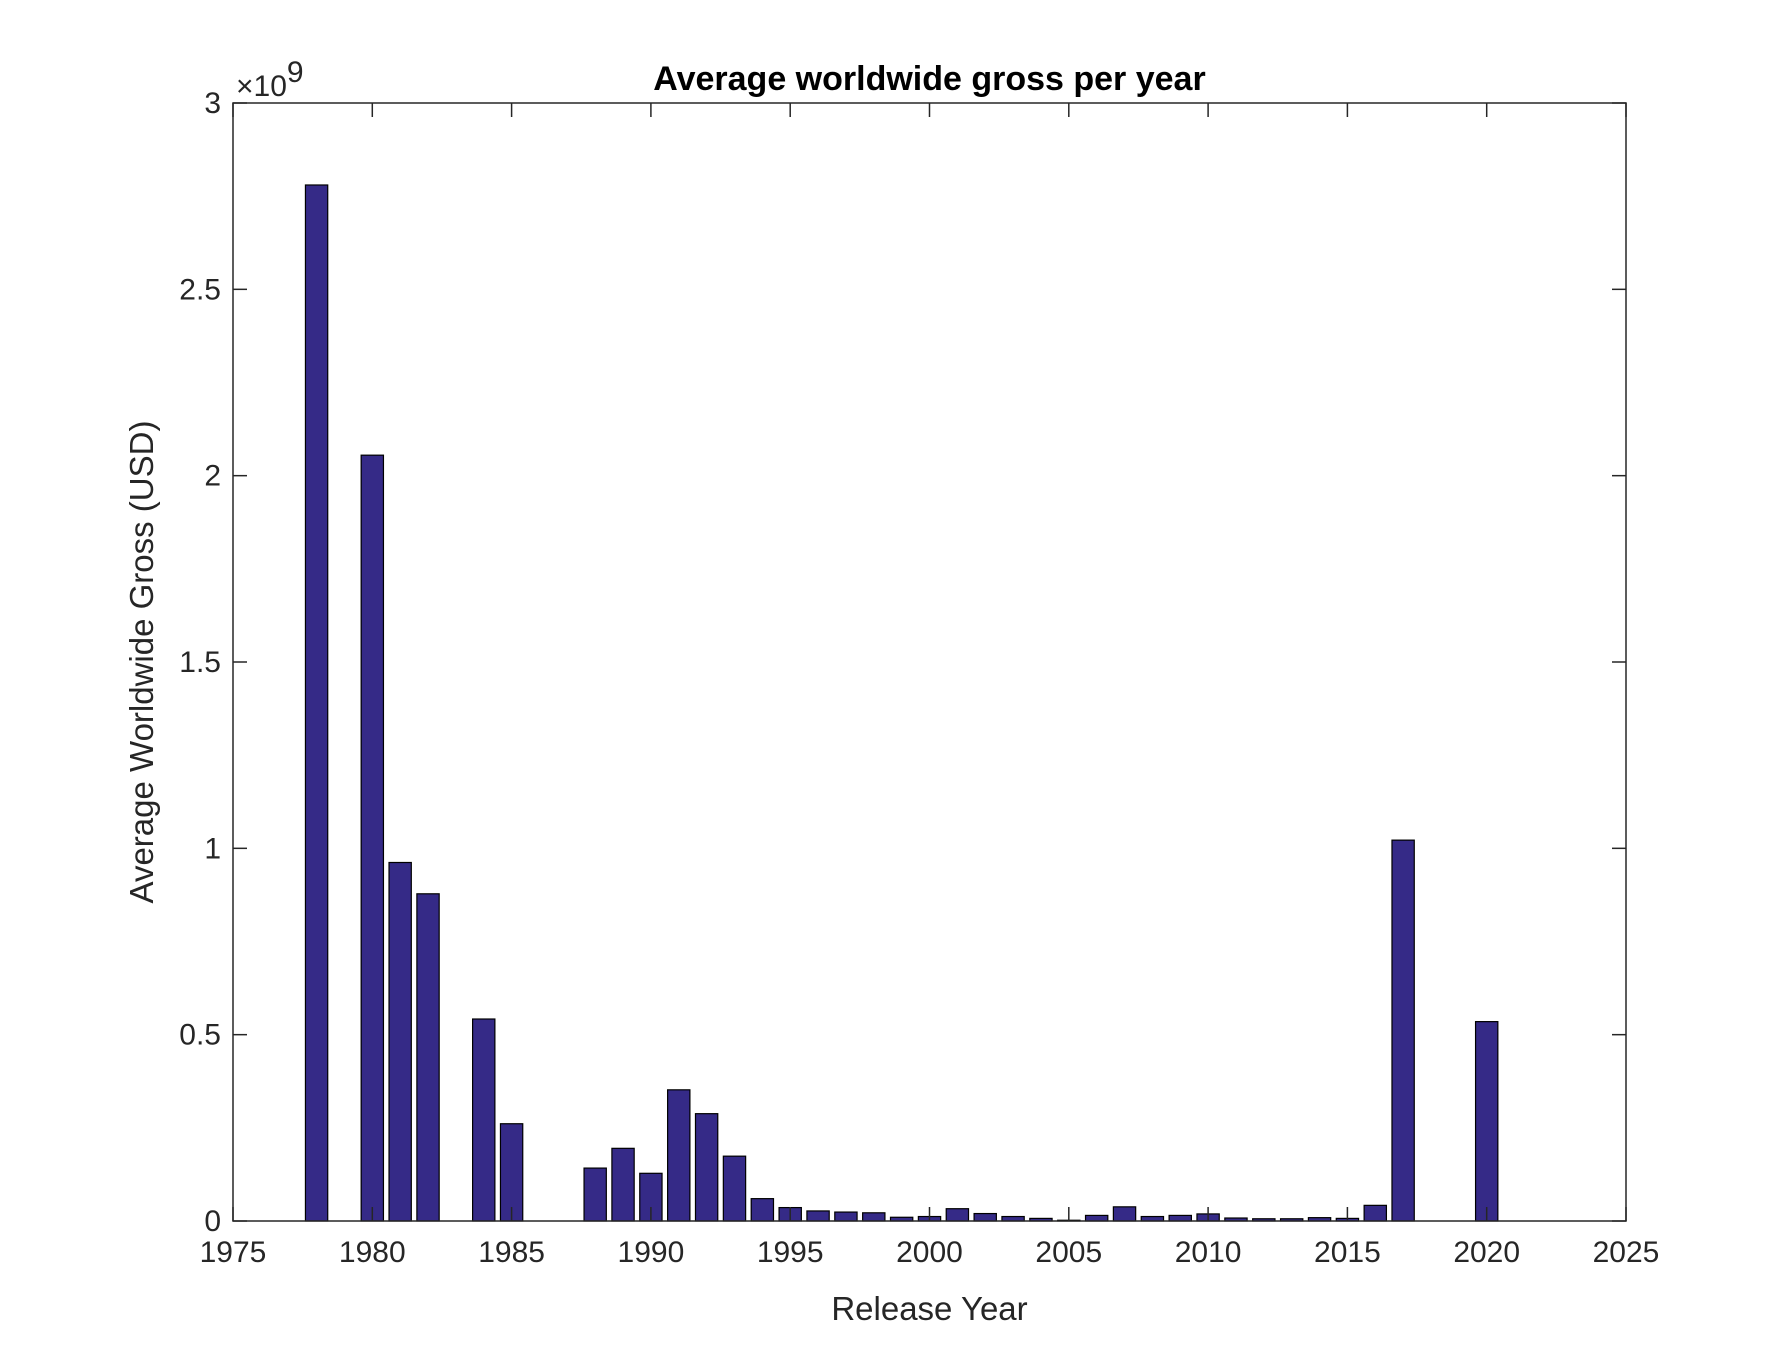 Image resolution: width=1779 pixels, height=1359 pixels. I want to click on bar-1980, so click(372, 838).